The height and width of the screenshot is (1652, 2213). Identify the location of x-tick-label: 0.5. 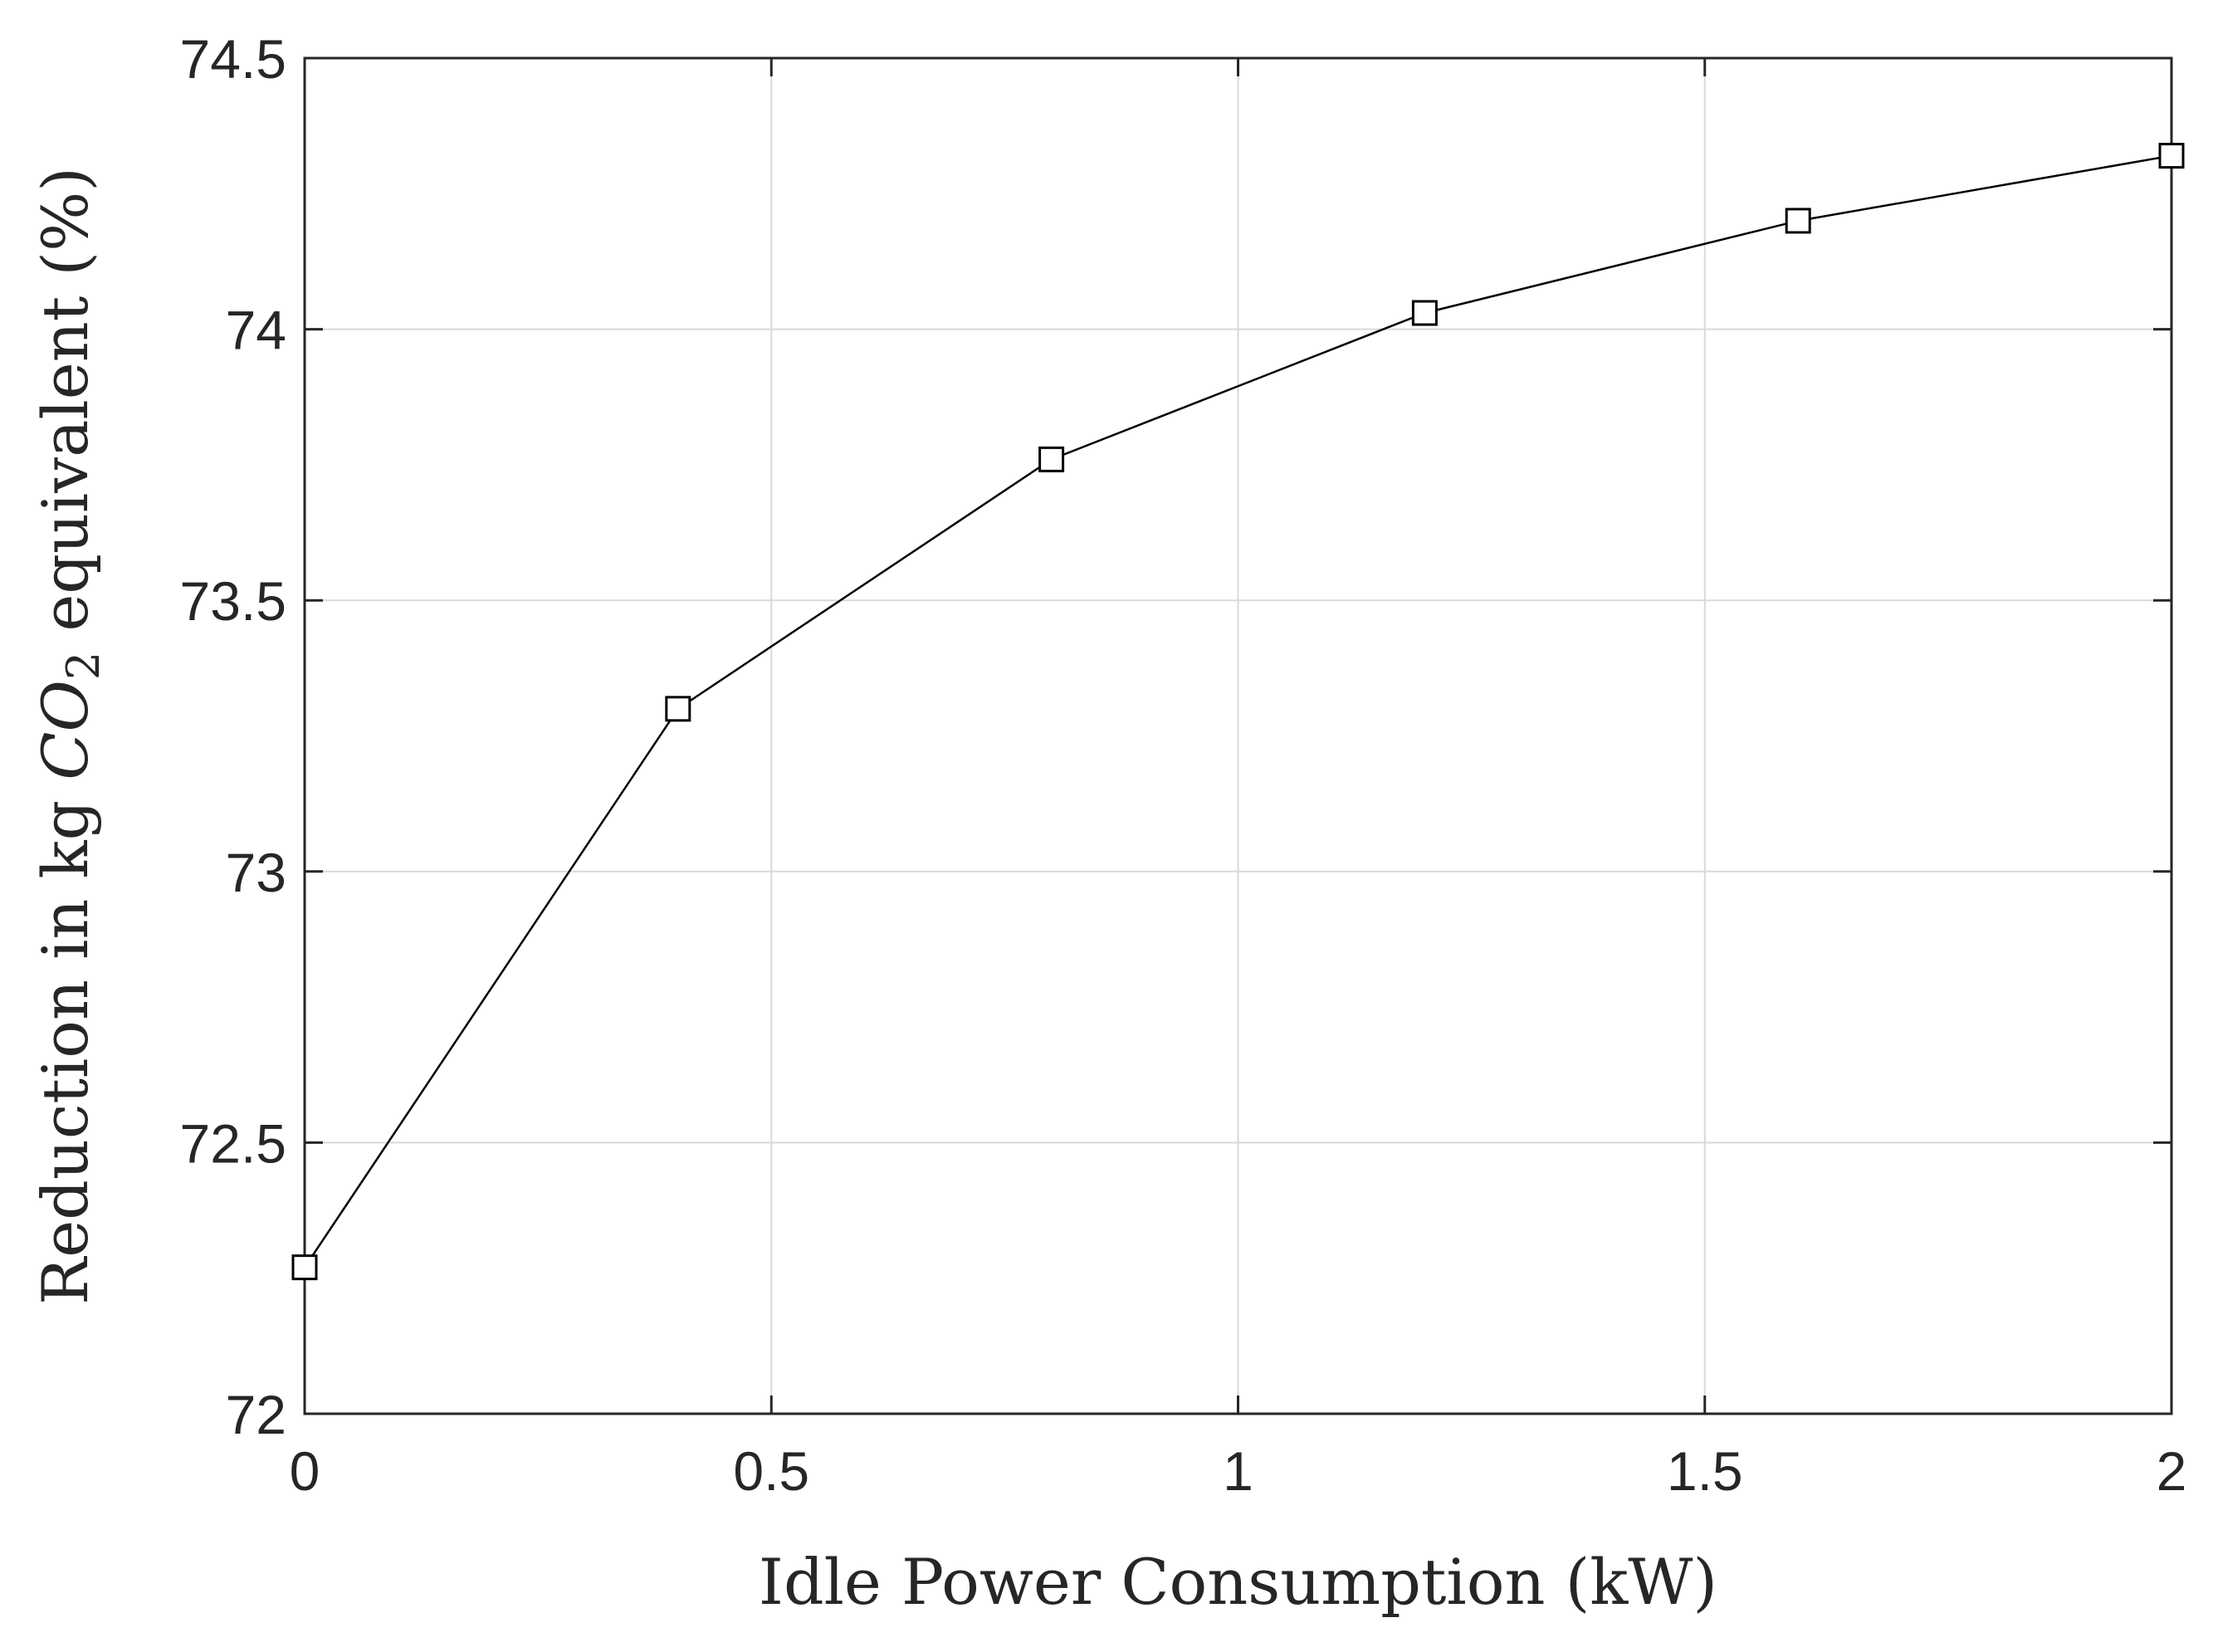
(771, 1471).